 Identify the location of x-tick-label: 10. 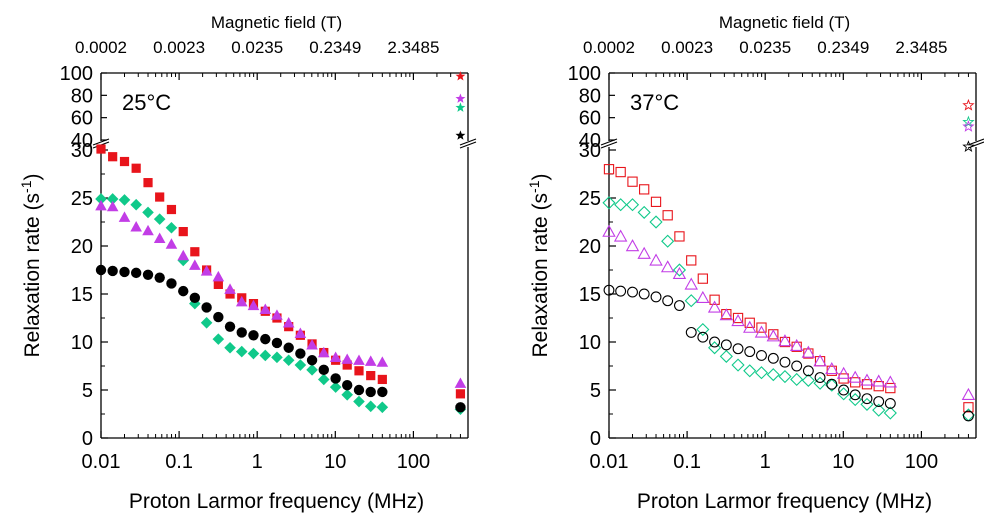
(335, 462).